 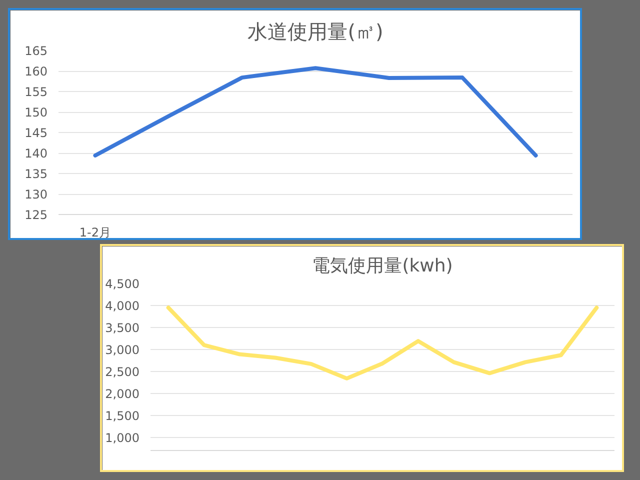 I want to click on y-tick-label: 130, so click(x=36, y=195).